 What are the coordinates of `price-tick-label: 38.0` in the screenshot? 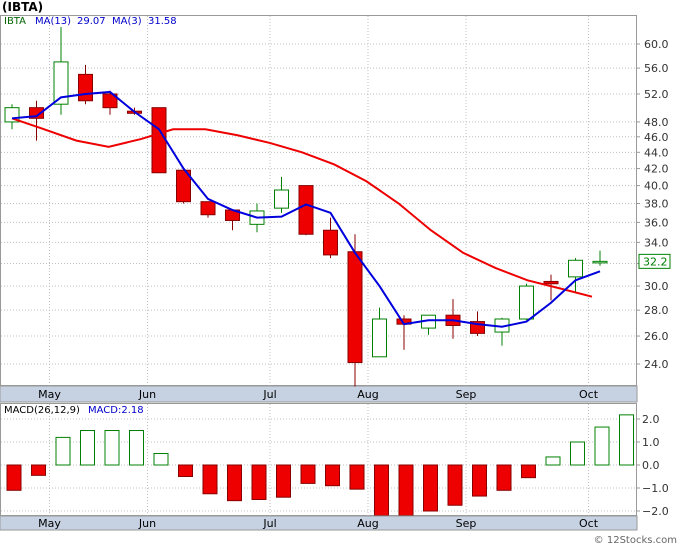 It's located at (656, 204).